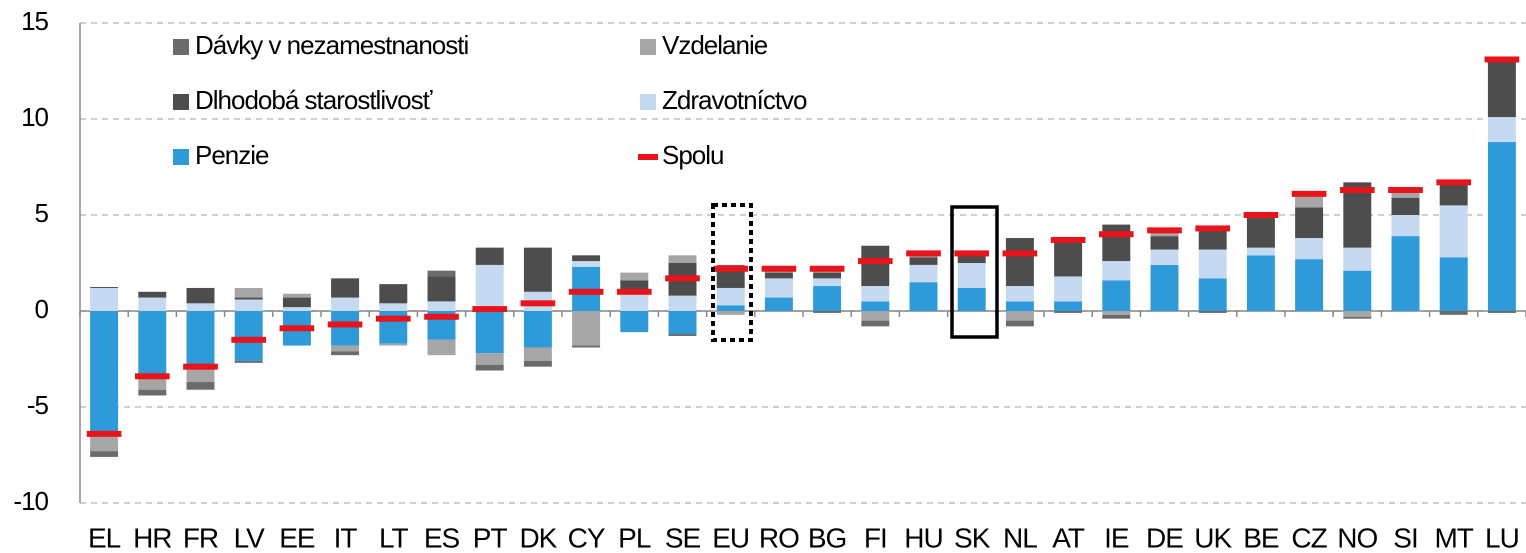  What do you see at coordinates (1453, 537) in the screenshot?
I see `x-tick-label: MT` at bounding box center [1453, 537].